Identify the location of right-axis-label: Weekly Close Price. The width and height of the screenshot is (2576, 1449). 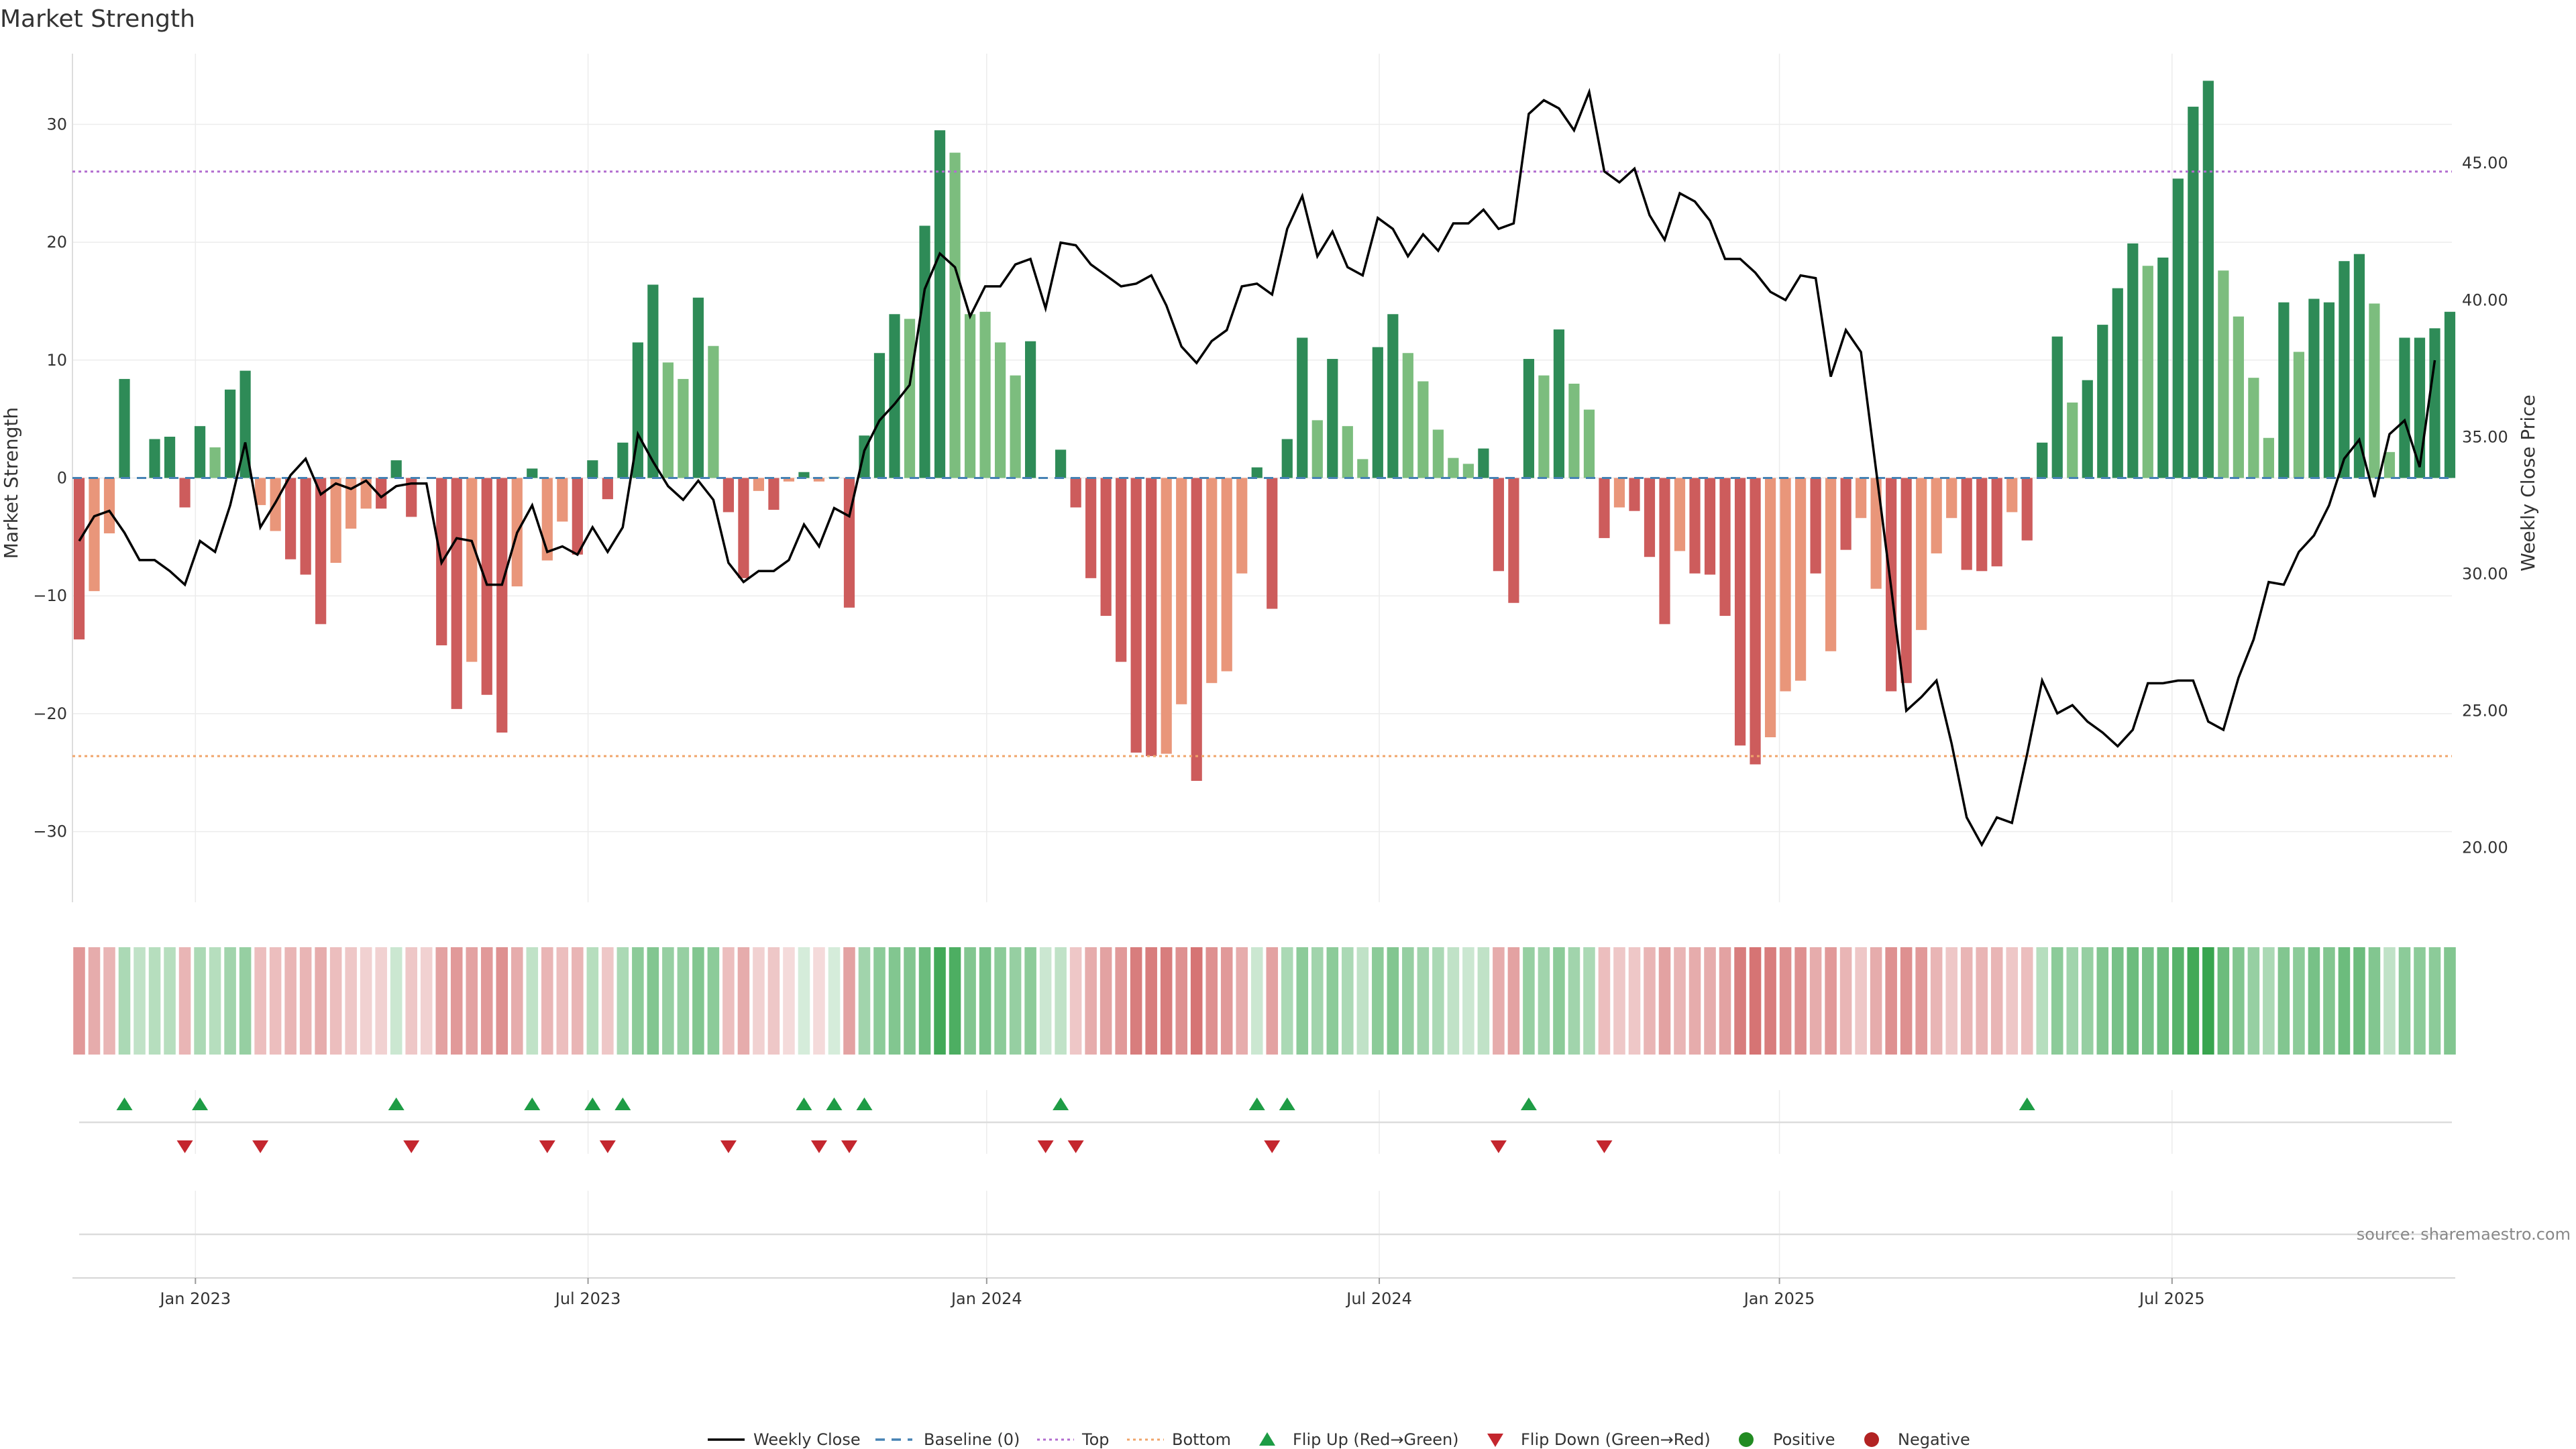
(2528, 482).